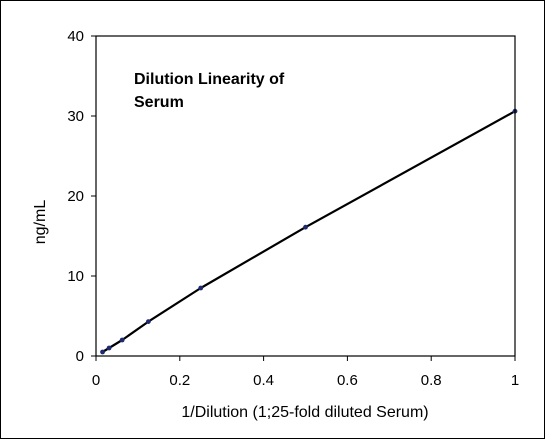  Describe the element at coordinates (75, 196) in the screenshot. I see `y-tick-label: 20` at that location.